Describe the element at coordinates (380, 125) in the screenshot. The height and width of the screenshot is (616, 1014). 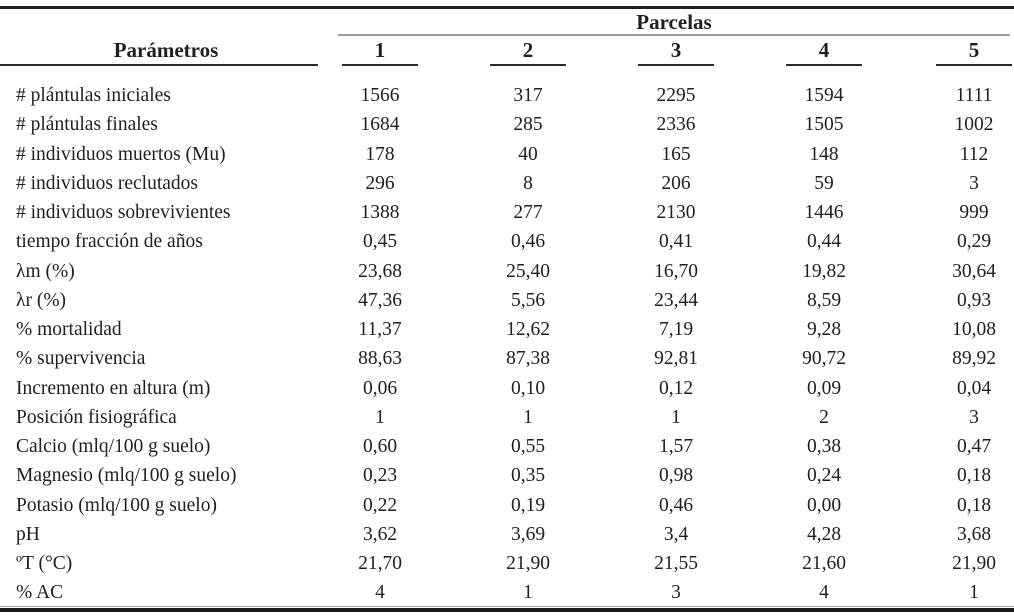
I see `cell-value: 1684` at that location.